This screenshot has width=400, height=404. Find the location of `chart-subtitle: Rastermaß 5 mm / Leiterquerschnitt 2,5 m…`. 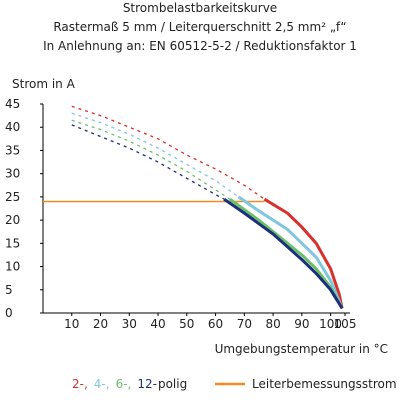

chart-subtitle: Rastermaß 5 mm / Leiterquerschnitt 2,5 m… is located at coordinates (199, 27).